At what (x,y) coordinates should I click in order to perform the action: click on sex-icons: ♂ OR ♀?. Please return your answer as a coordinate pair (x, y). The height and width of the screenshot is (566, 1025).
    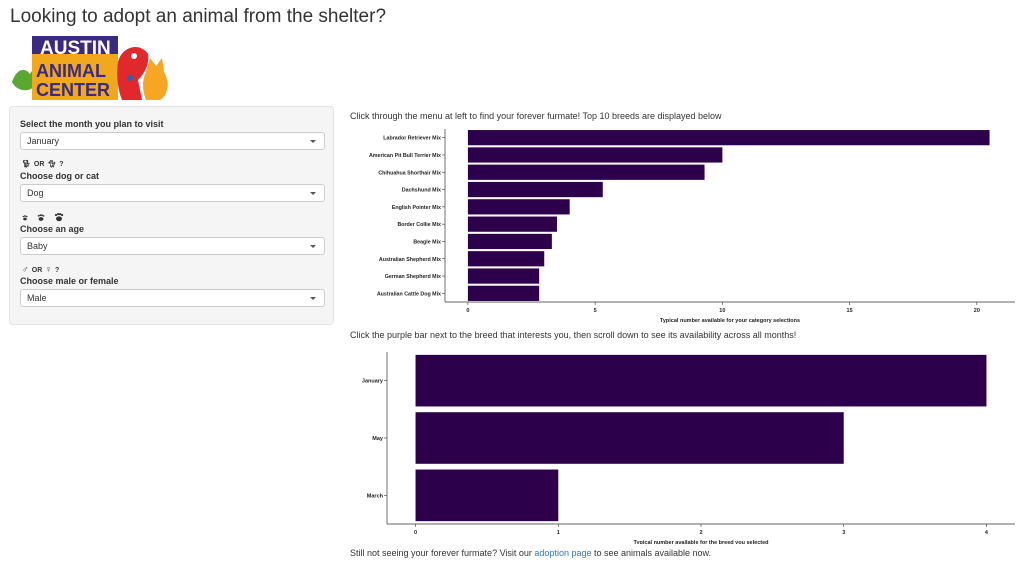
    Looking at the image, I should click on (42, 269).